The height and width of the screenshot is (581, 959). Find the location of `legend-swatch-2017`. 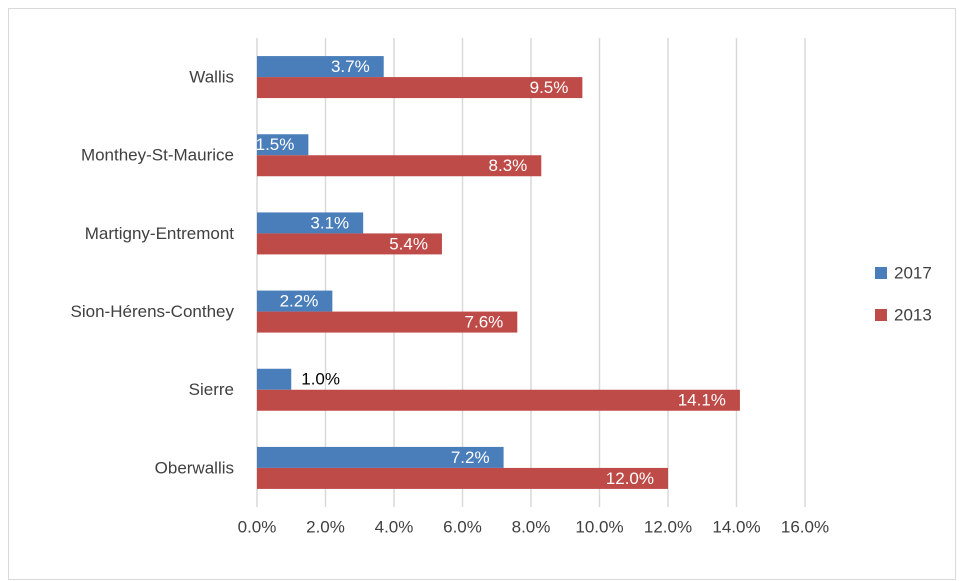

legend-swatch-2017 is located at coordinates (881, 273).